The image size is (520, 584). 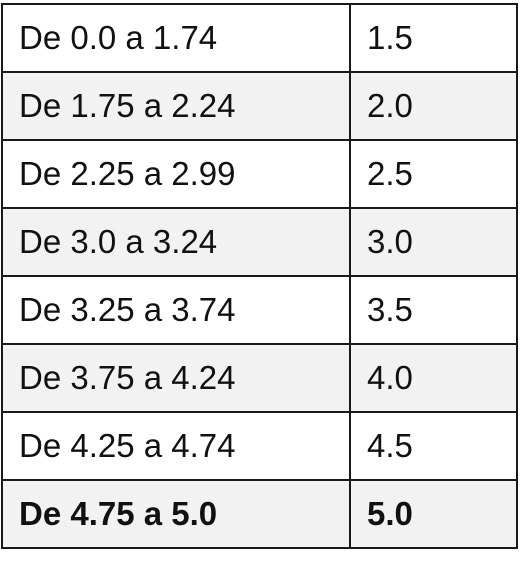 What do you see at coordinates (176, 106) in the screenshot?
I see `range-cell: De 1.75 a 2.24` at bounding box center [176, 106].